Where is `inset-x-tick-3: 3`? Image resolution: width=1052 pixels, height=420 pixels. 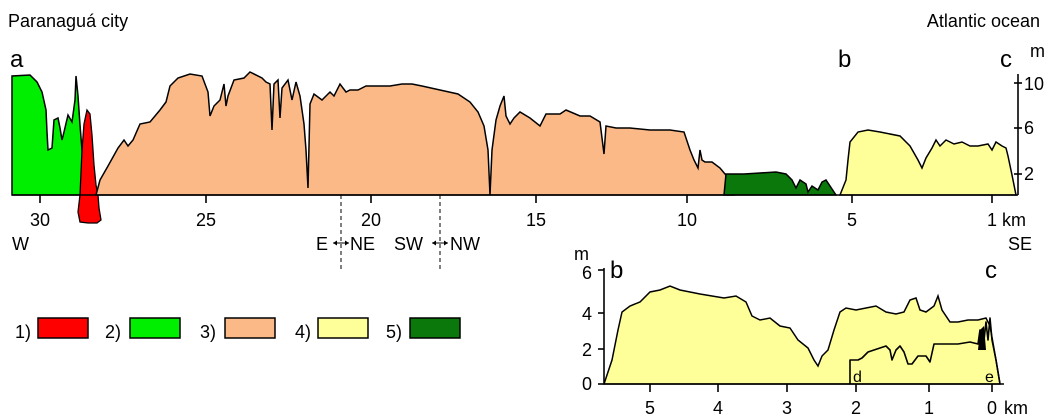
inset-x-tick-3: 3 is located at coordinates (787, 408).